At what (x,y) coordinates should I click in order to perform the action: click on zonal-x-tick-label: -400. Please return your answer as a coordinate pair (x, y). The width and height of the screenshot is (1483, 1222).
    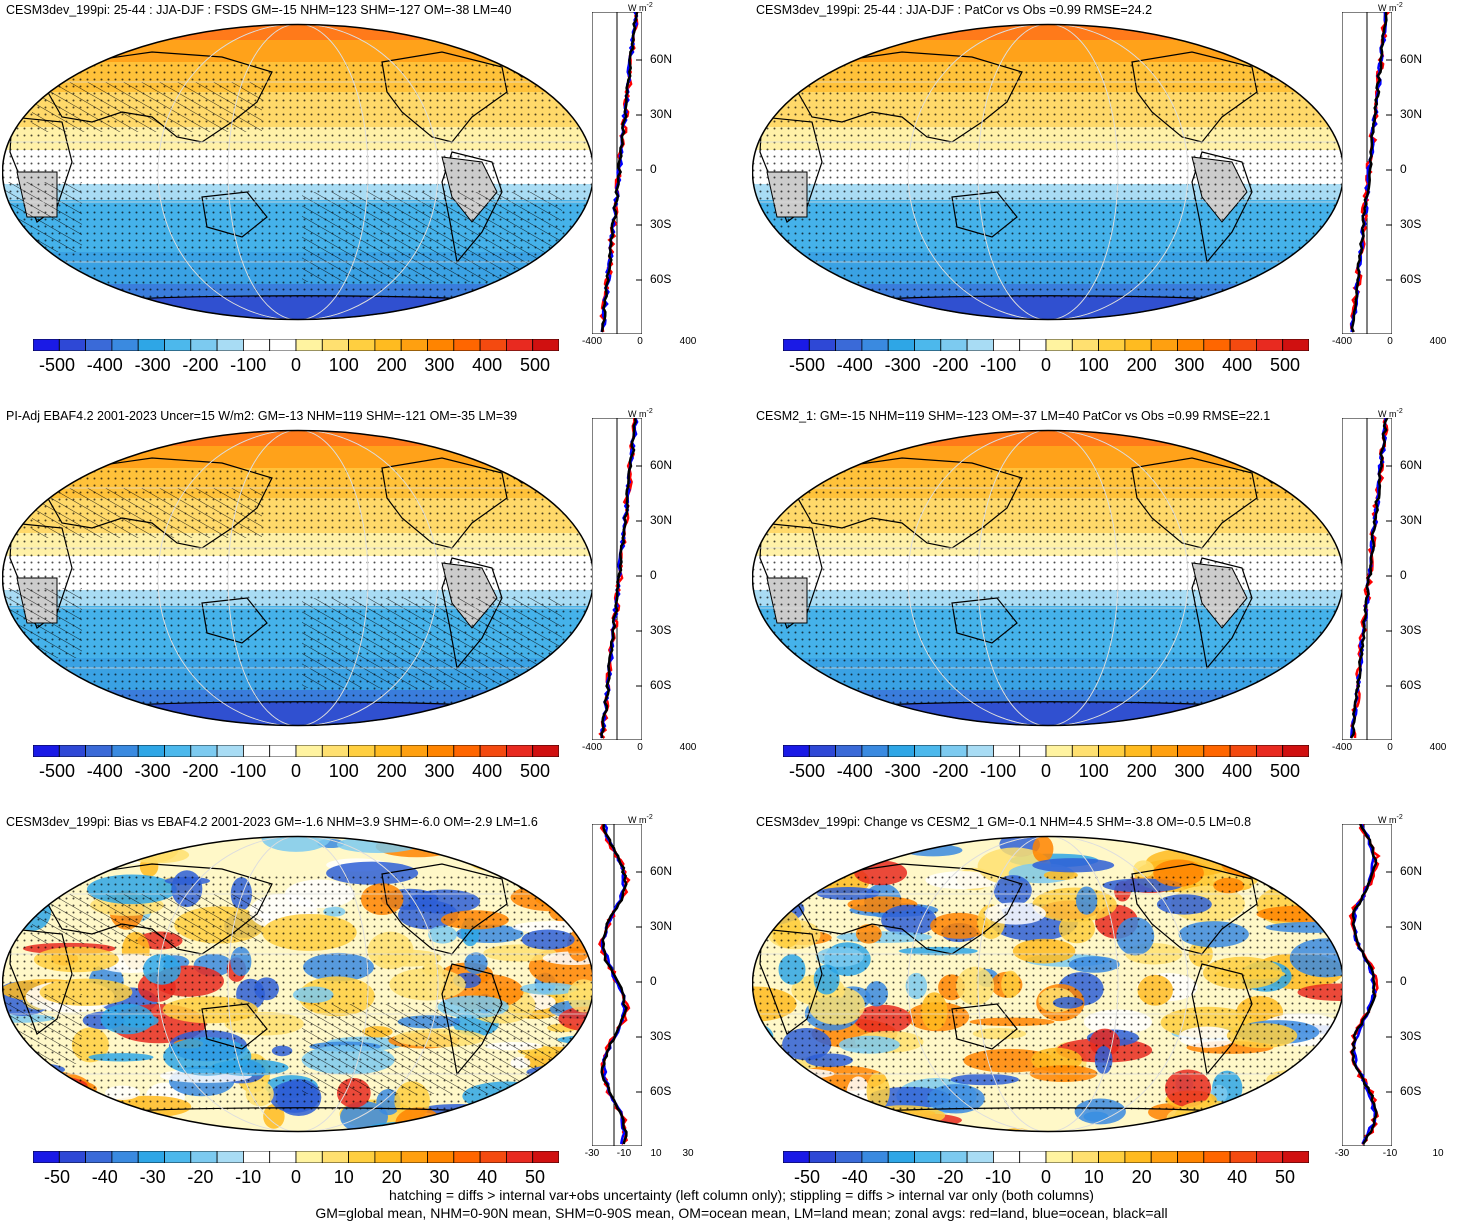
    Looking at the image, I should click on (592, 341).